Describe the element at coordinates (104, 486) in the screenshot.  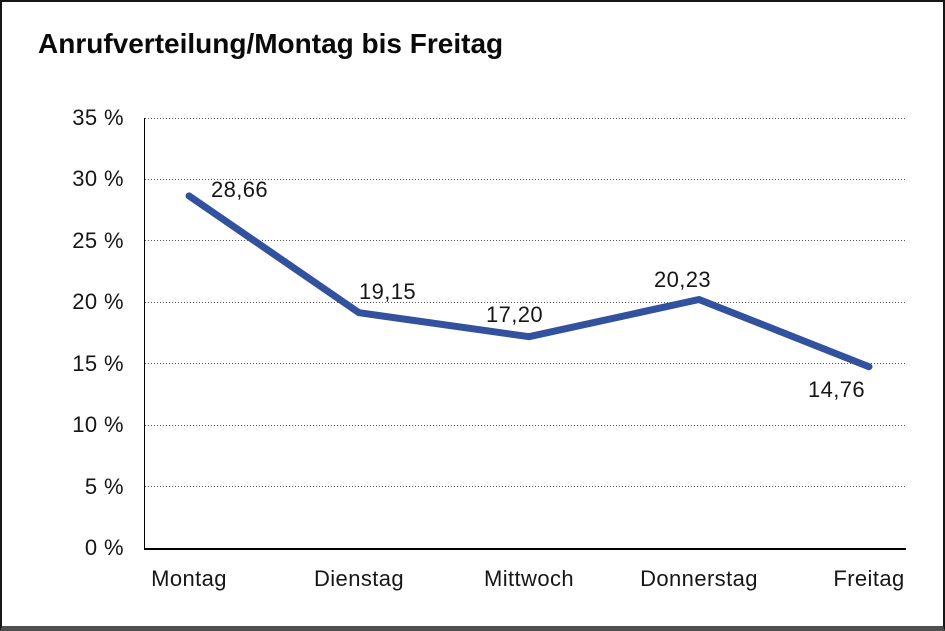
I see `y-tick-label: 5 %` at that location.